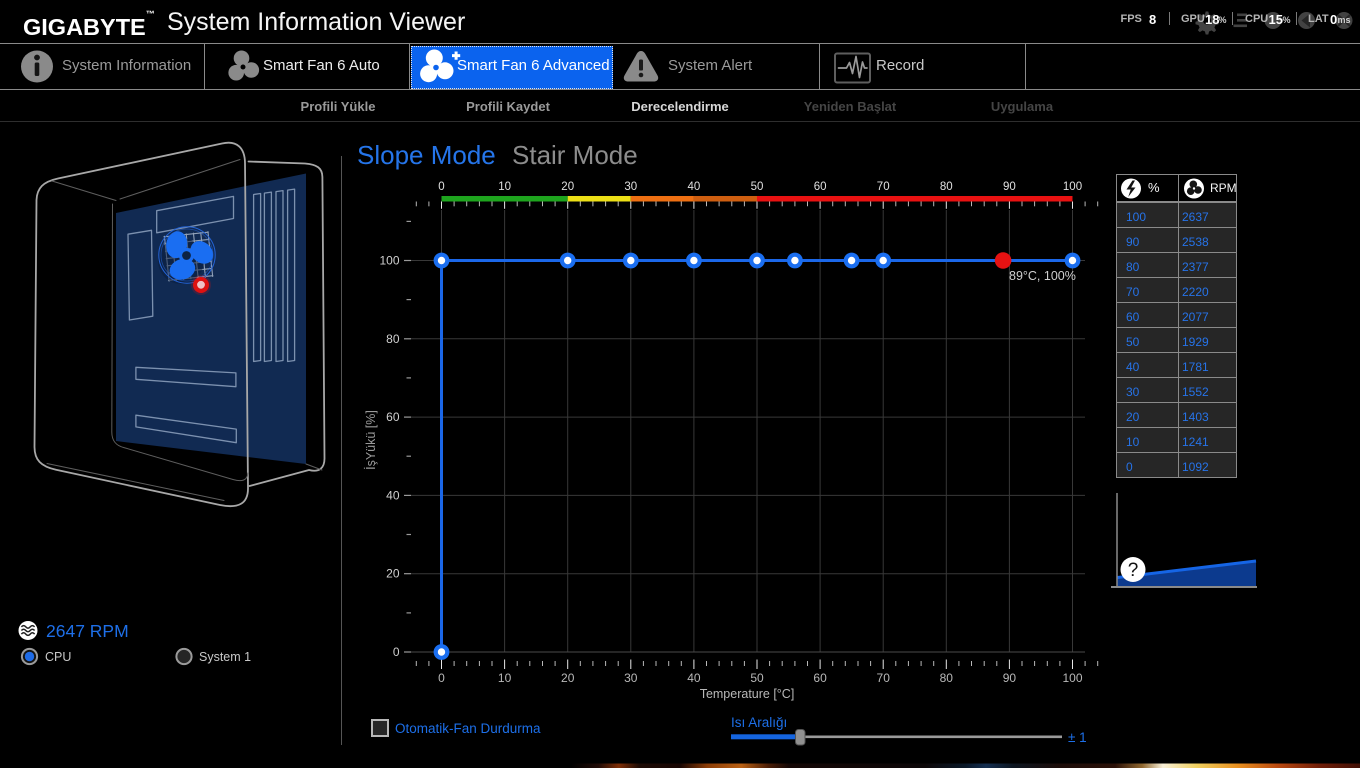  Describe the element at coordinates (1042, 276) in the screenshot. I see `svg-text: 89°C, 100%` at that location.